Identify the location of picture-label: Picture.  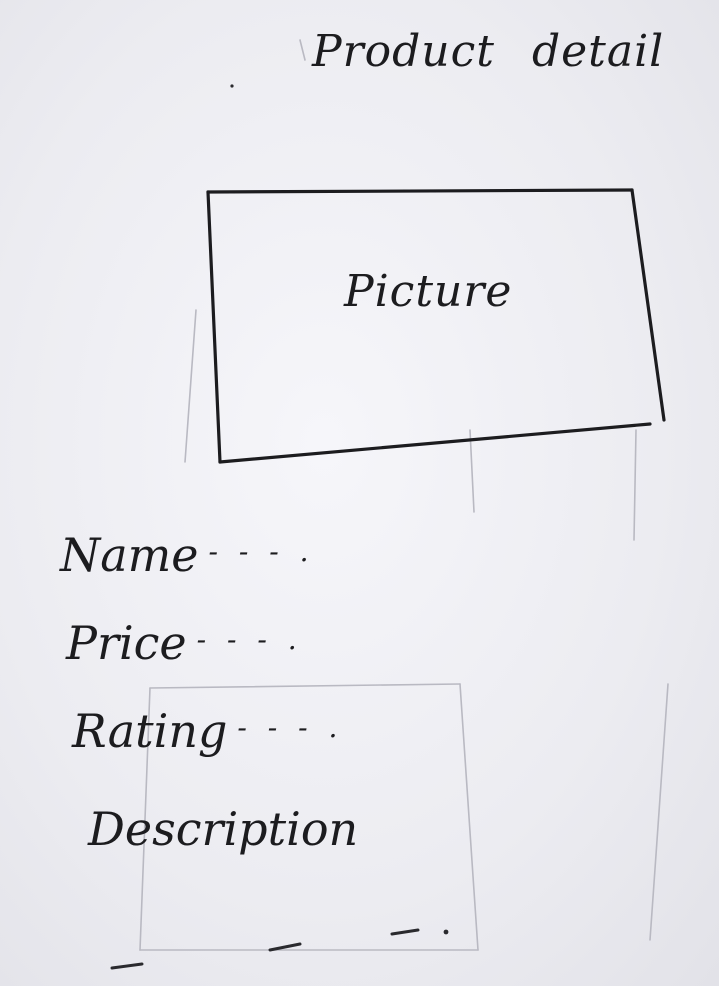
(428, 291).